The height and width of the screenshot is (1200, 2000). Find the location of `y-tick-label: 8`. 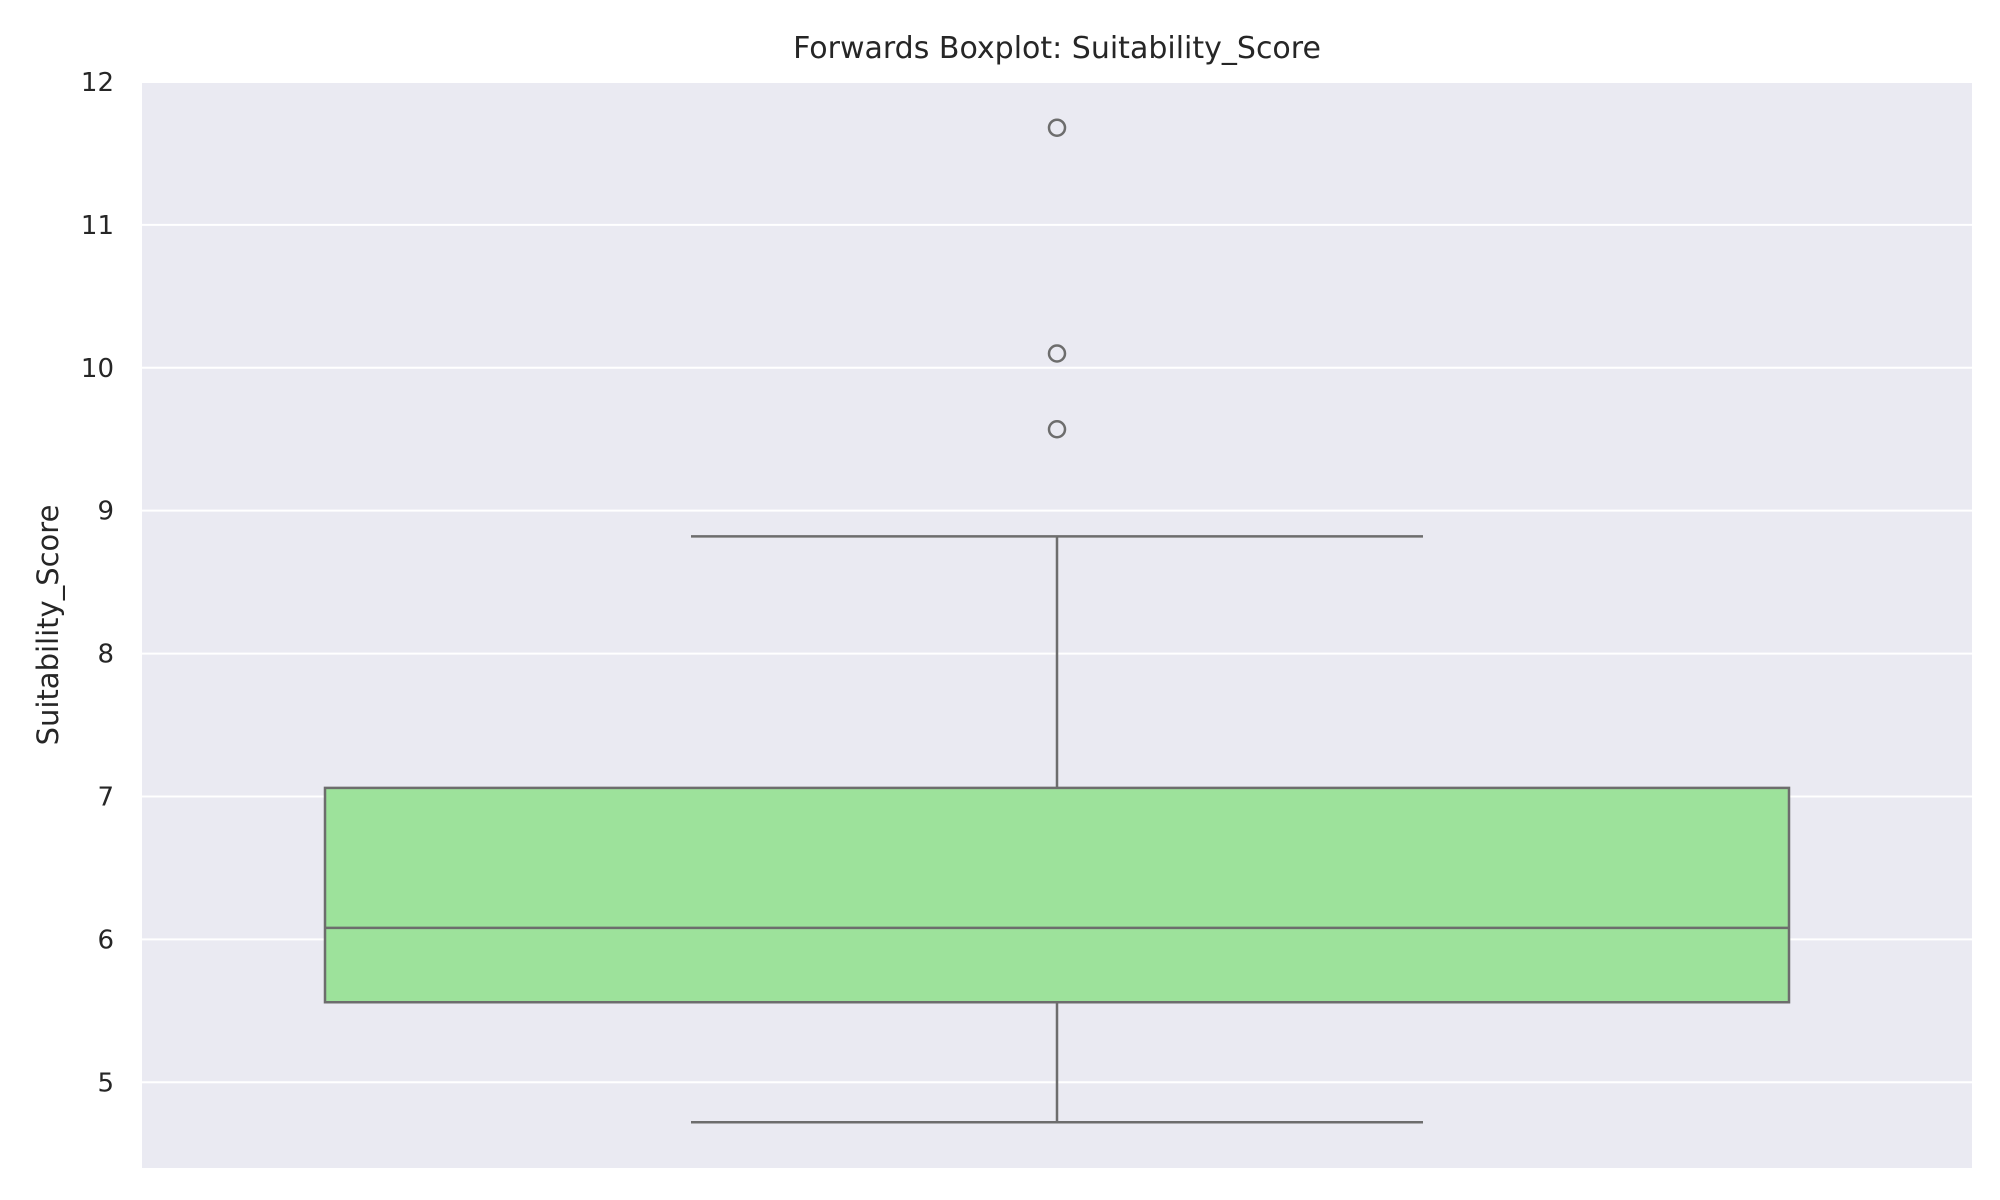

y-tick-label: 8 is located at coordinates (105, 655).